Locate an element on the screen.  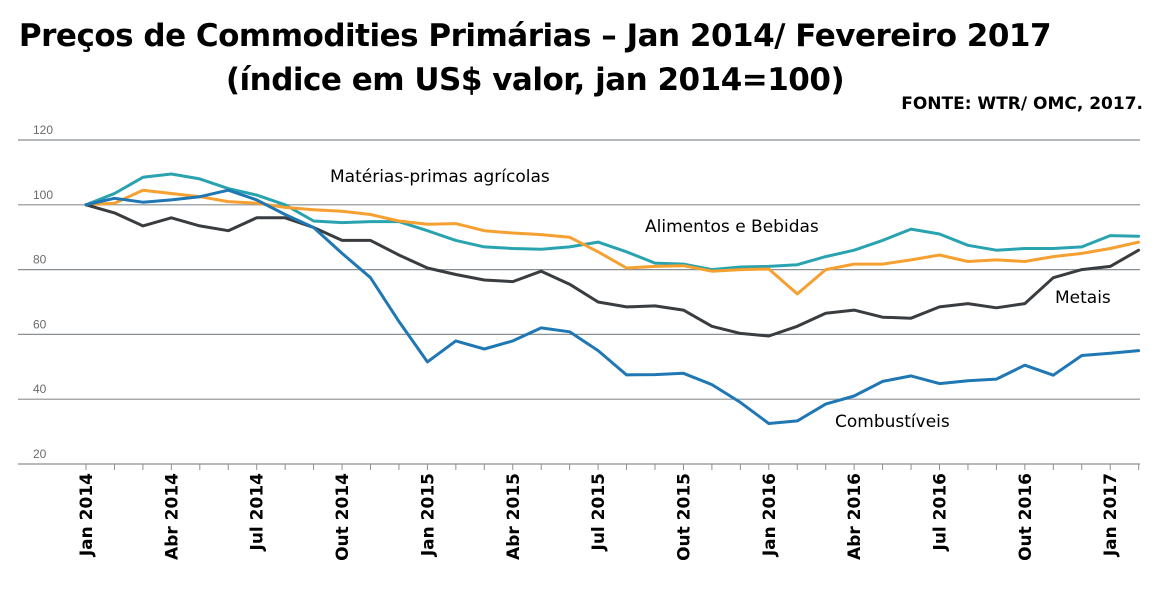
x-tick-label: Jul 2015 is located at coordinates (599, 512).